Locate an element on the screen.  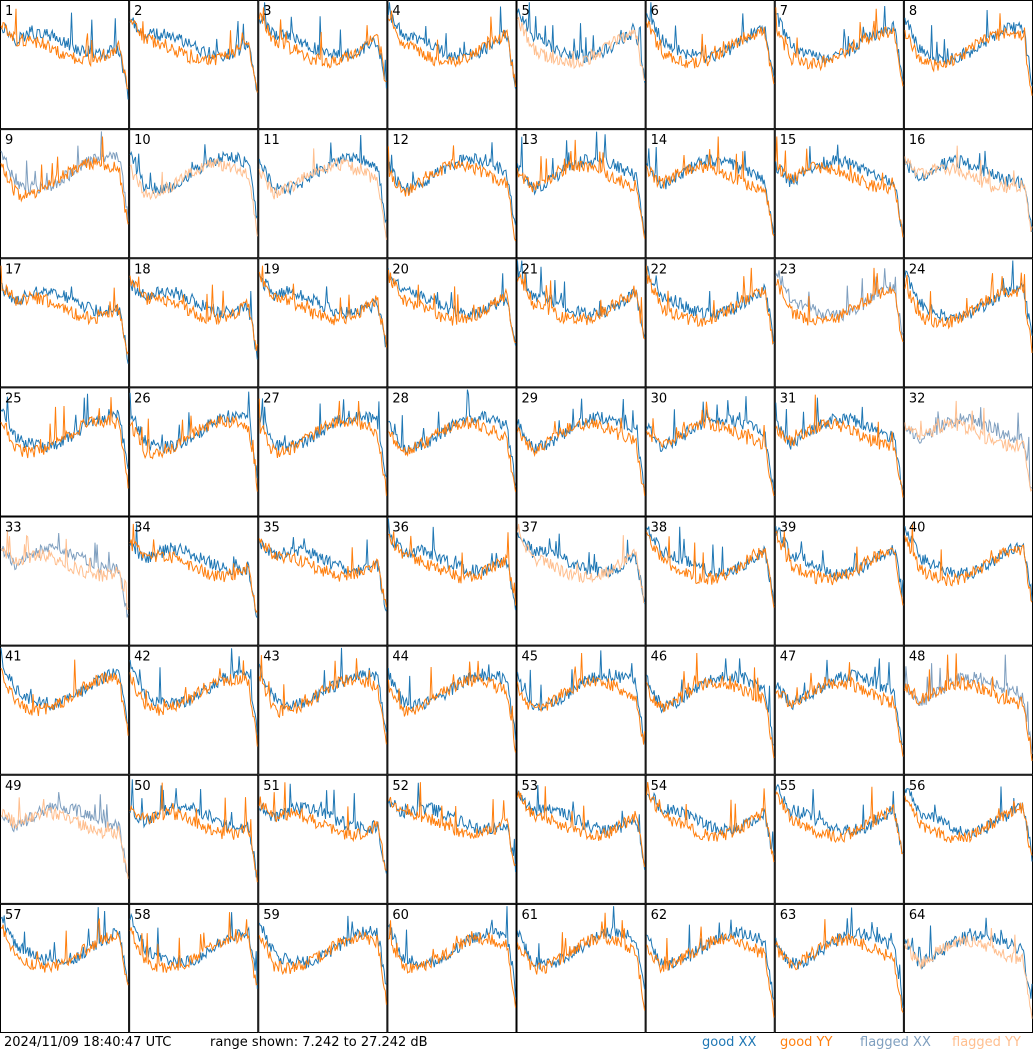
panel-label: 49 is located at coordinates (13, 786).